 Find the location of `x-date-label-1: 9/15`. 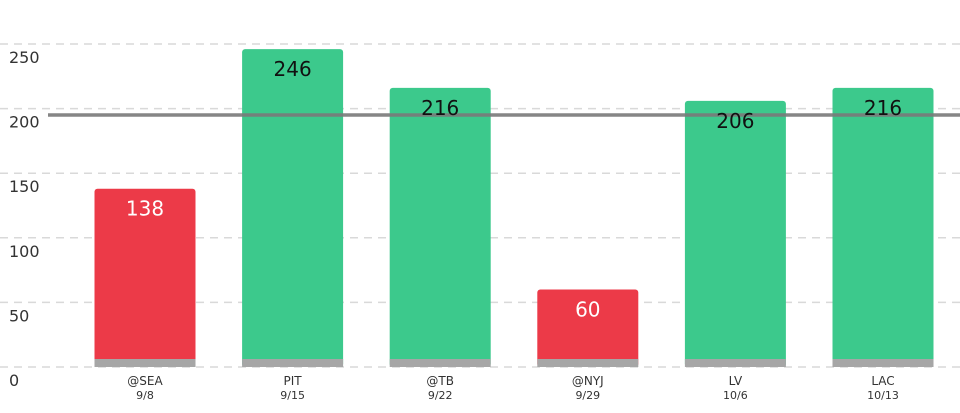

x-date-label-1: 9/15 is located at coordinates (292, 395).